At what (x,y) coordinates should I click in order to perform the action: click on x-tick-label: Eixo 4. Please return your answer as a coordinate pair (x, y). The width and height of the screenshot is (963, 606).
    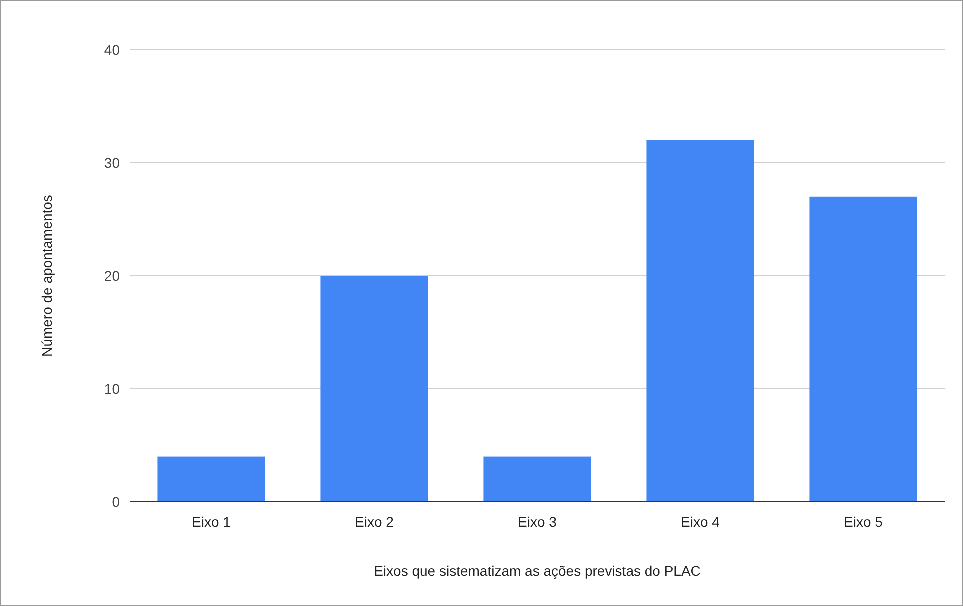
    Looking at the image, I should click on (700, 522).